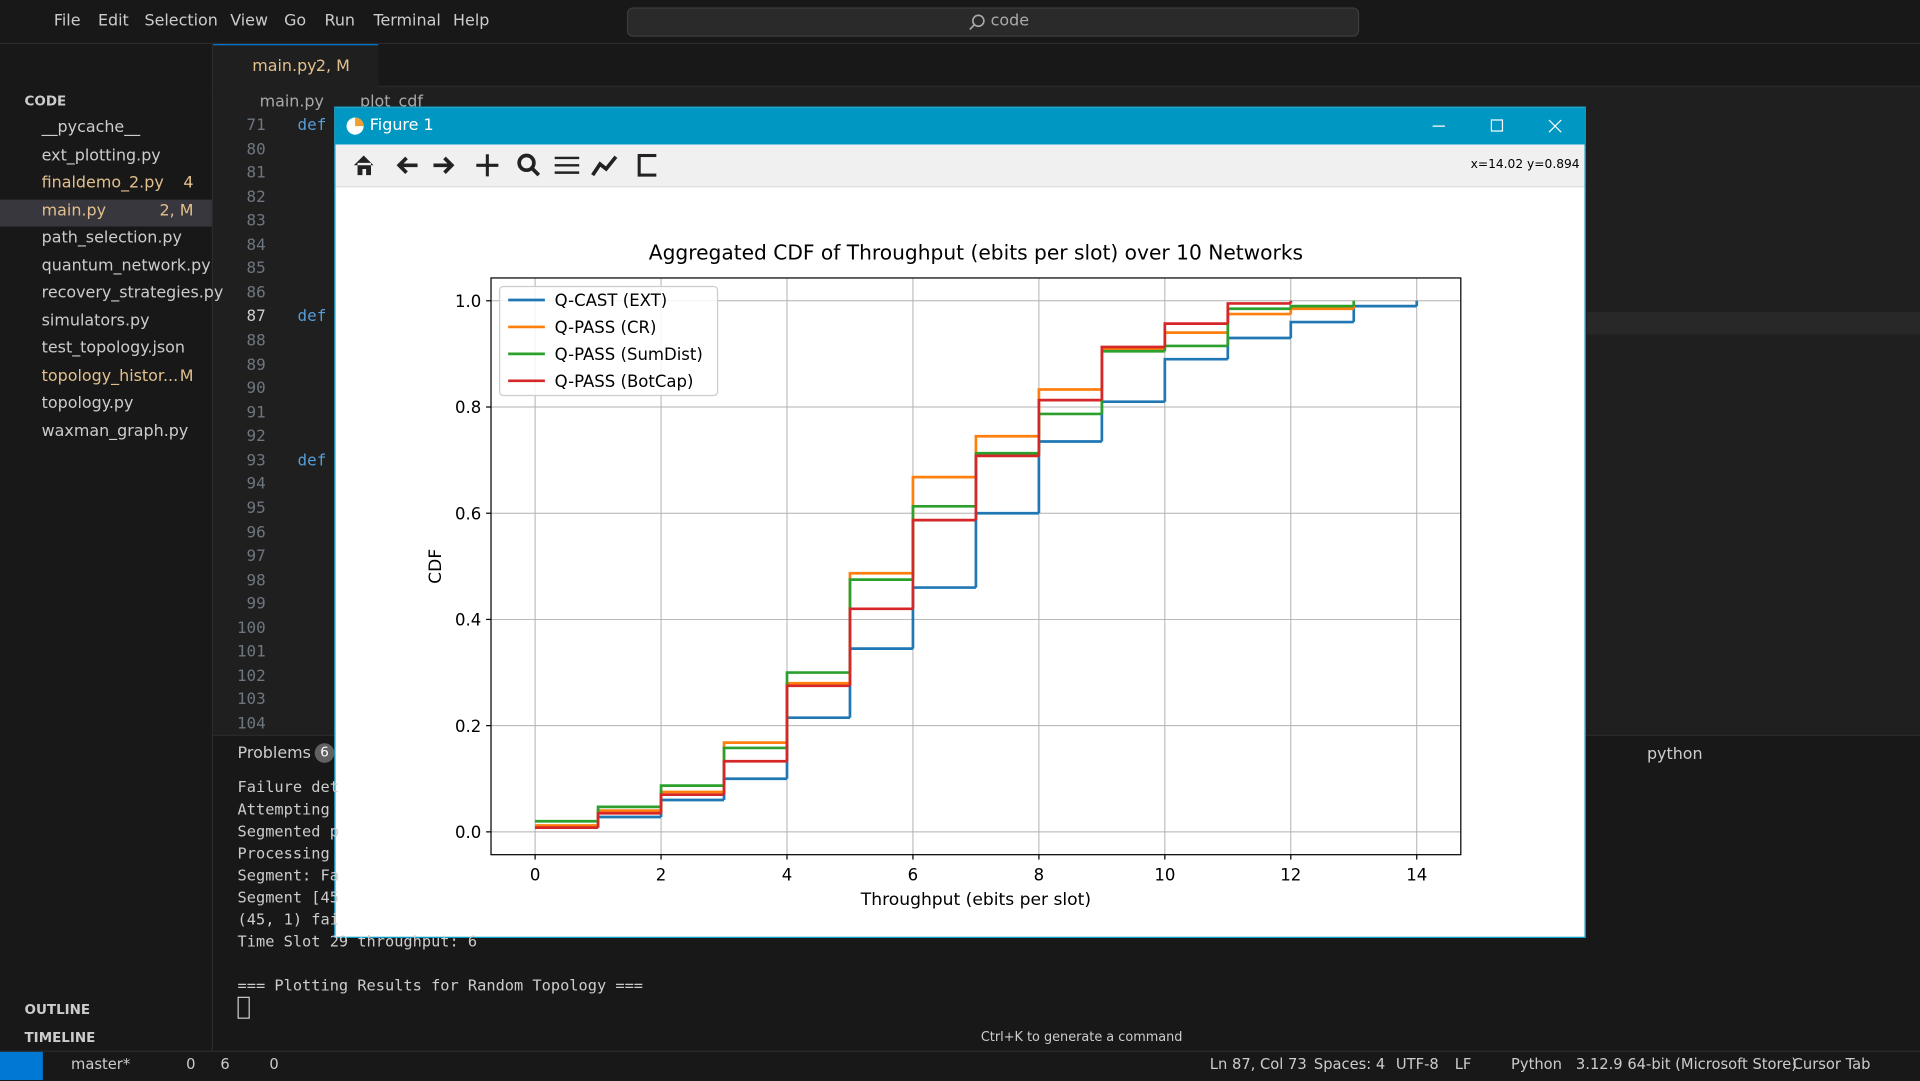 The width and height of the screenshot is (1920, 1081). I want to click on line-number: 94, so click(256, 484).